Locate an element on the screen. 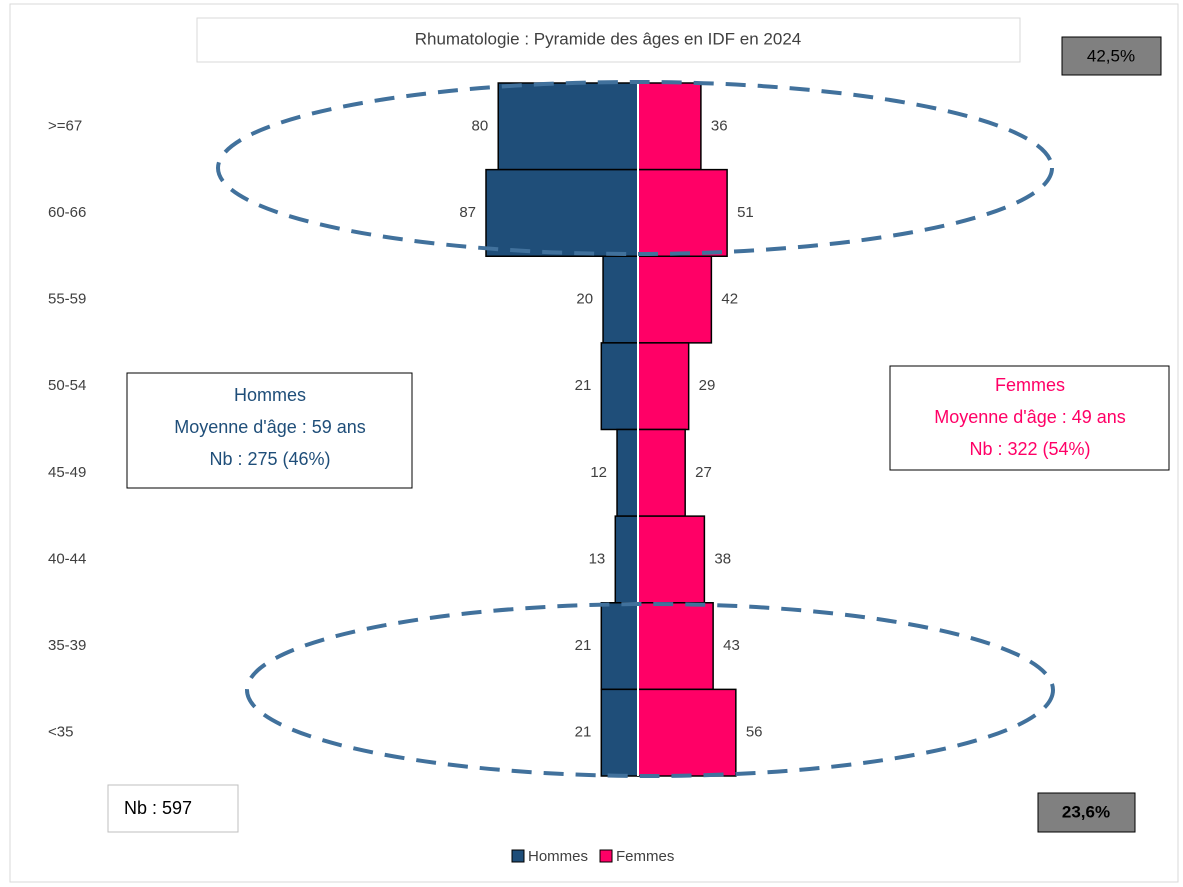  y-tick-label: <35 is located at coordinates (60, 732).